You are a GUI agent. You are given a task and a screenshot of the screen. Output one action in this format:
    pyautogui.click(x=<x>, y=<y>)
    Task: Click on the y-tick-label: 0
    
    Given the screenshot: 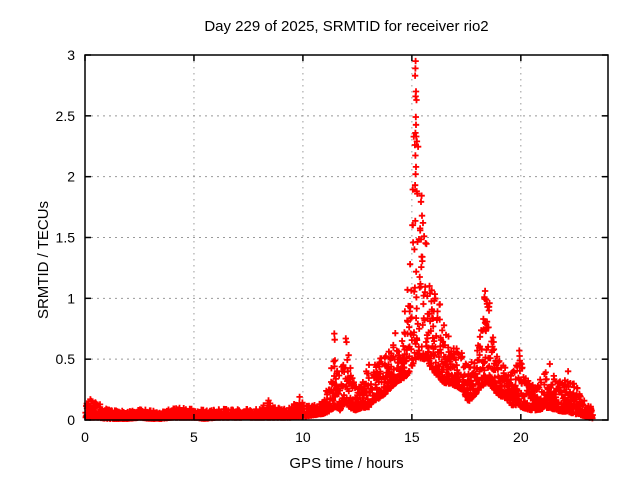 What is the action you would take?
    pyautogui.click(x=71, y=420)
    